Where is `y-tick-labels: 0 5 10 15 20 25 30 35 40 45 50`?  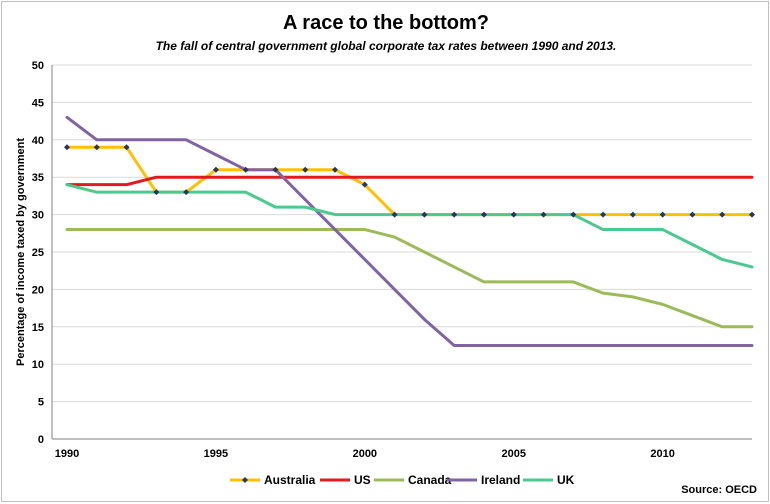
y-tick-labels: 0 5 10 15 20 25 30 35 40 45 50 is located at coordinates (38, 253).